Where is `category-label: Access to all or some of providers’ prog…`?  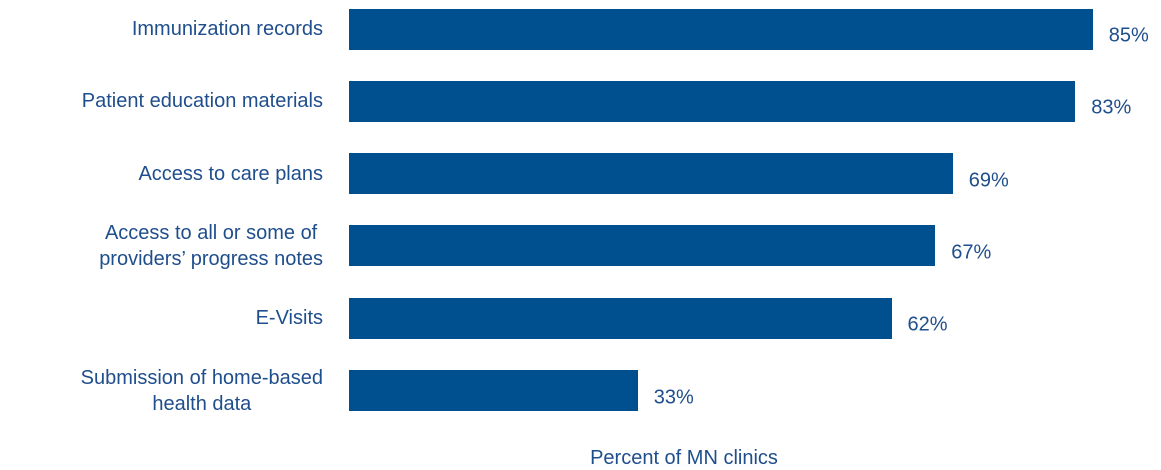
category-label: Access to all or some of providers’ prog… is located at coordinates (211, 245).